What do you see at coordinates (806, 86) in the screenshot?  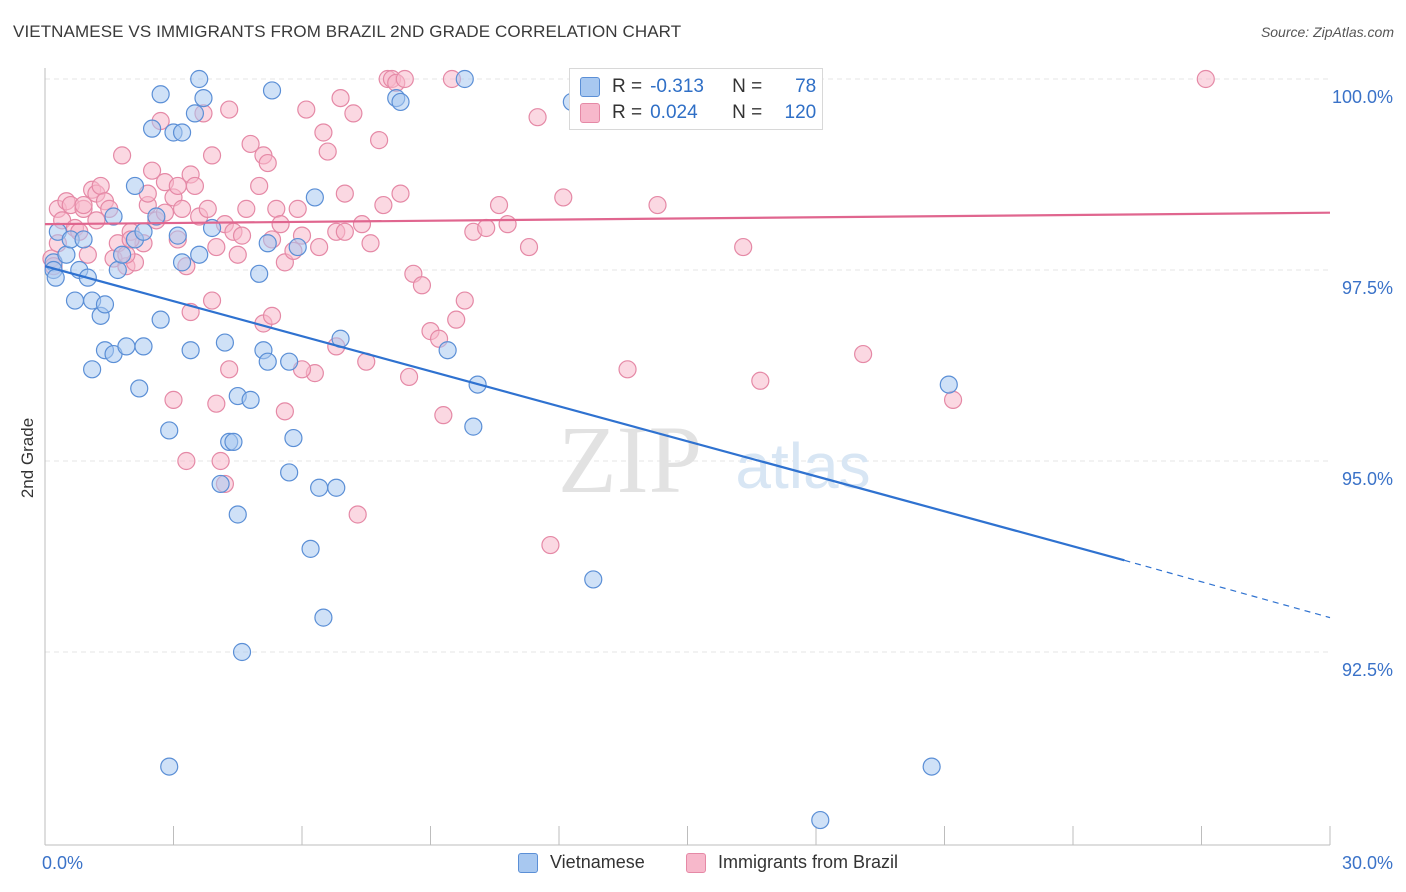 I see `legend-n-value: 78` at bounding box center [806, 86].